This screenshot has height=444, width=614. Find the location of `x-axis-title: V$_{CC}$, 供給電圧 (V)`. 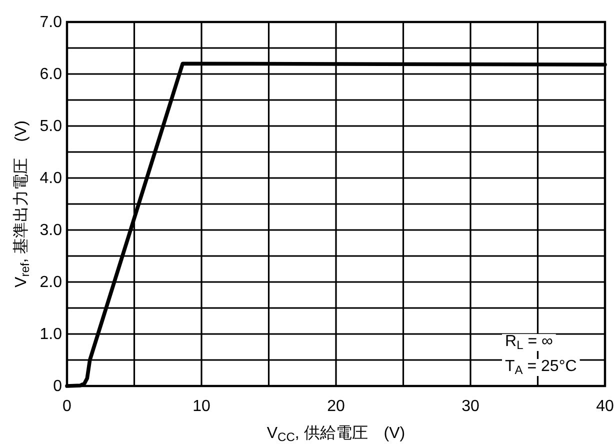

x-axis-title: V$_{CC}$, 供給電圧 (V) is located at coordinates (336, 434).